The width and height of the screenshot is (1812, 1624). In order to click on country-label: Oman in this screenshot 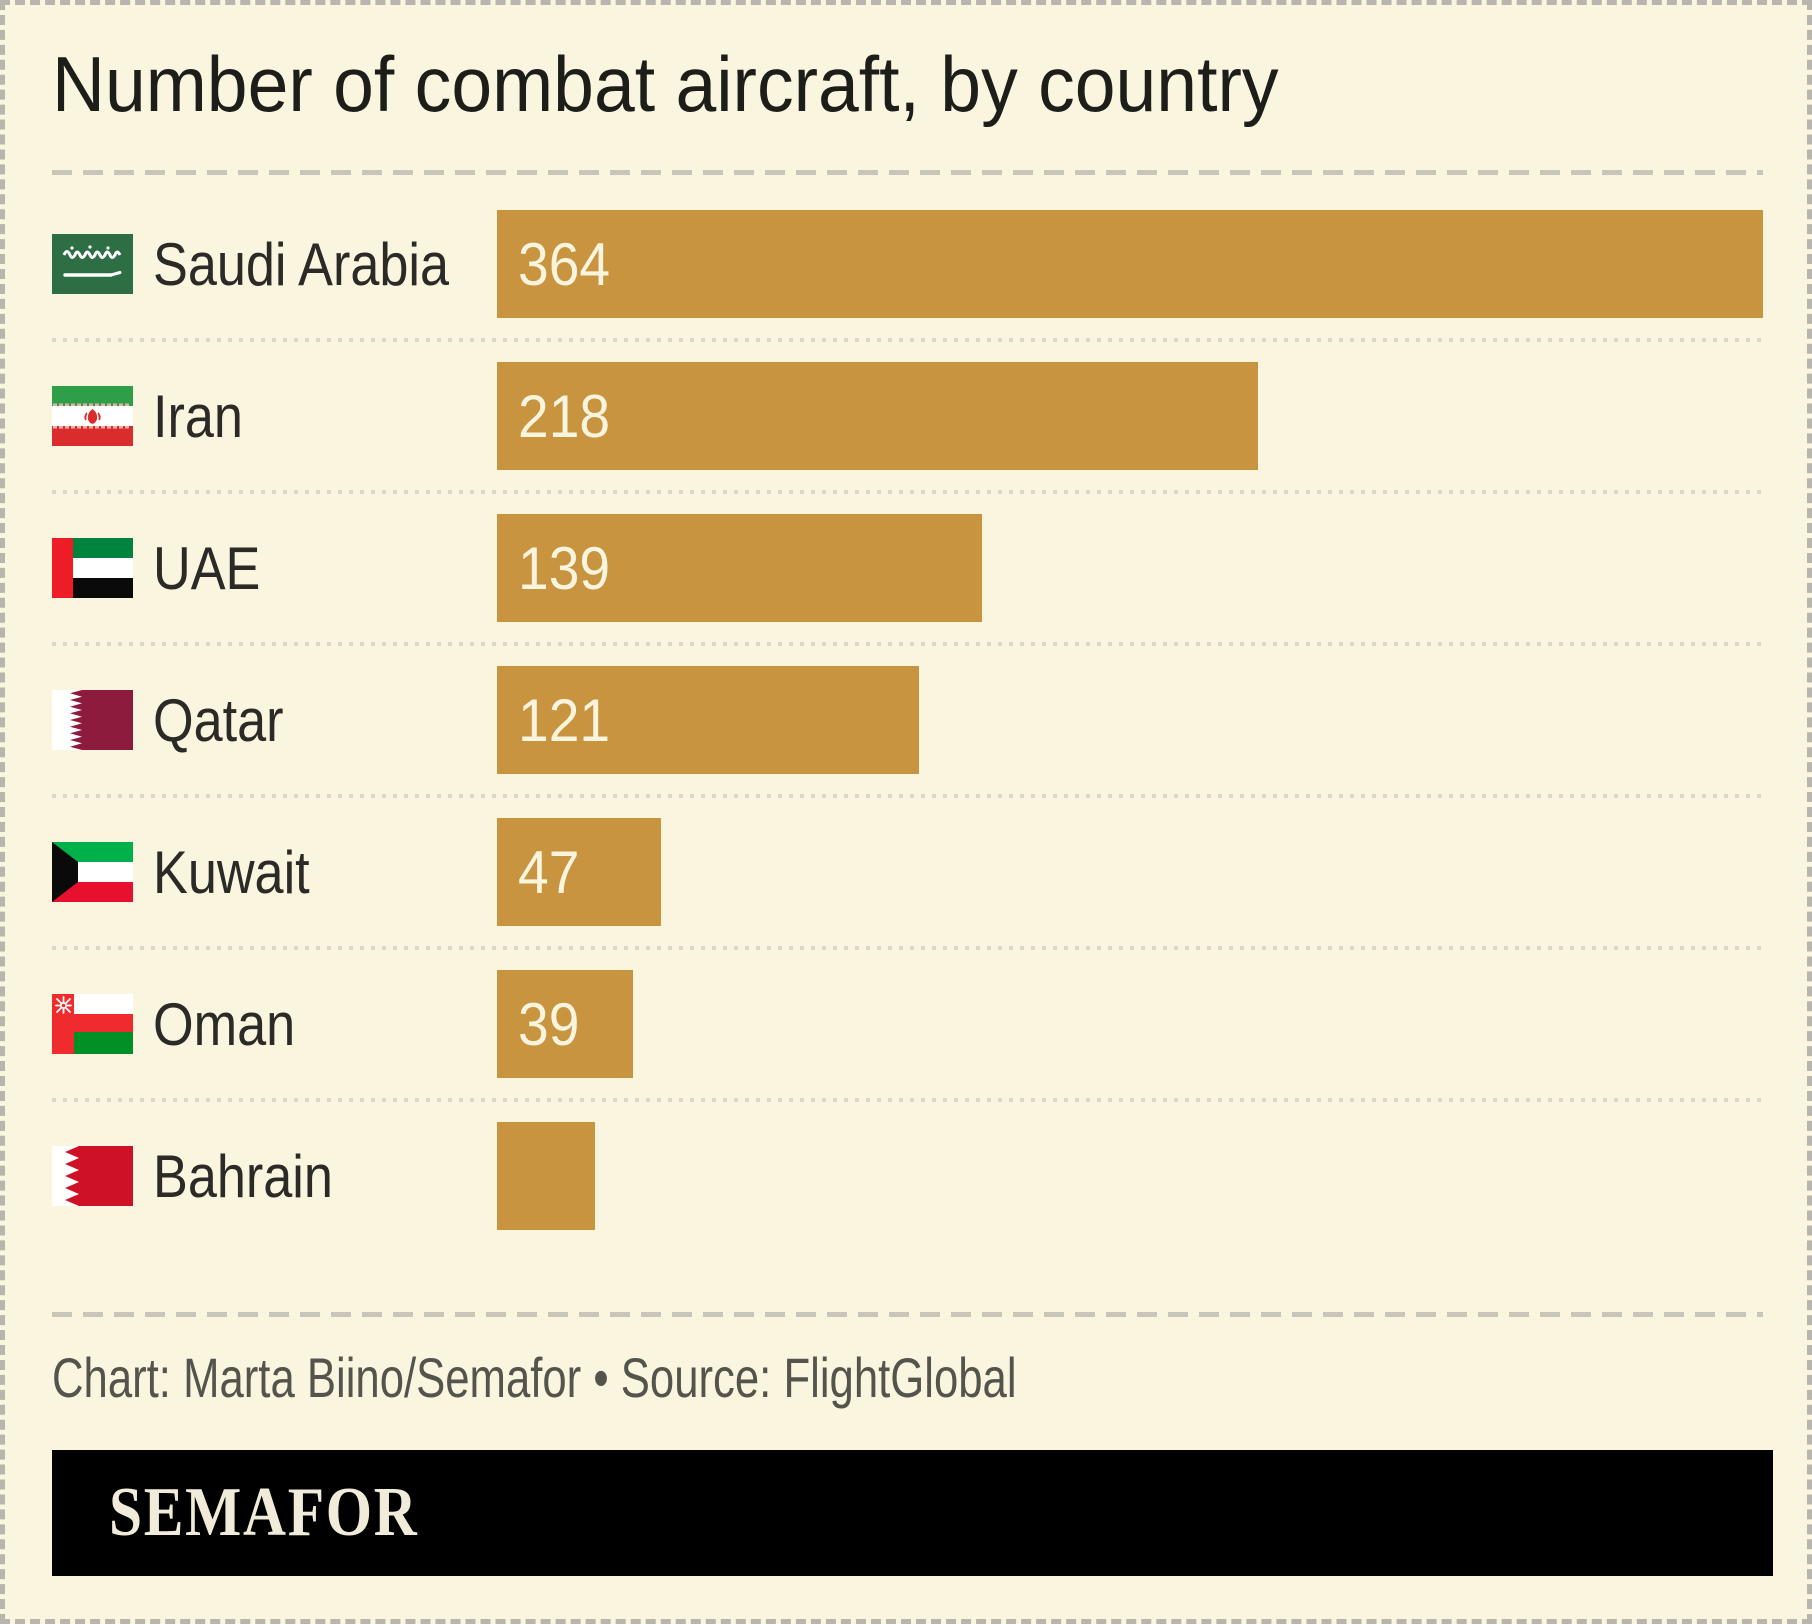, I will do `click(224, 1024)`.